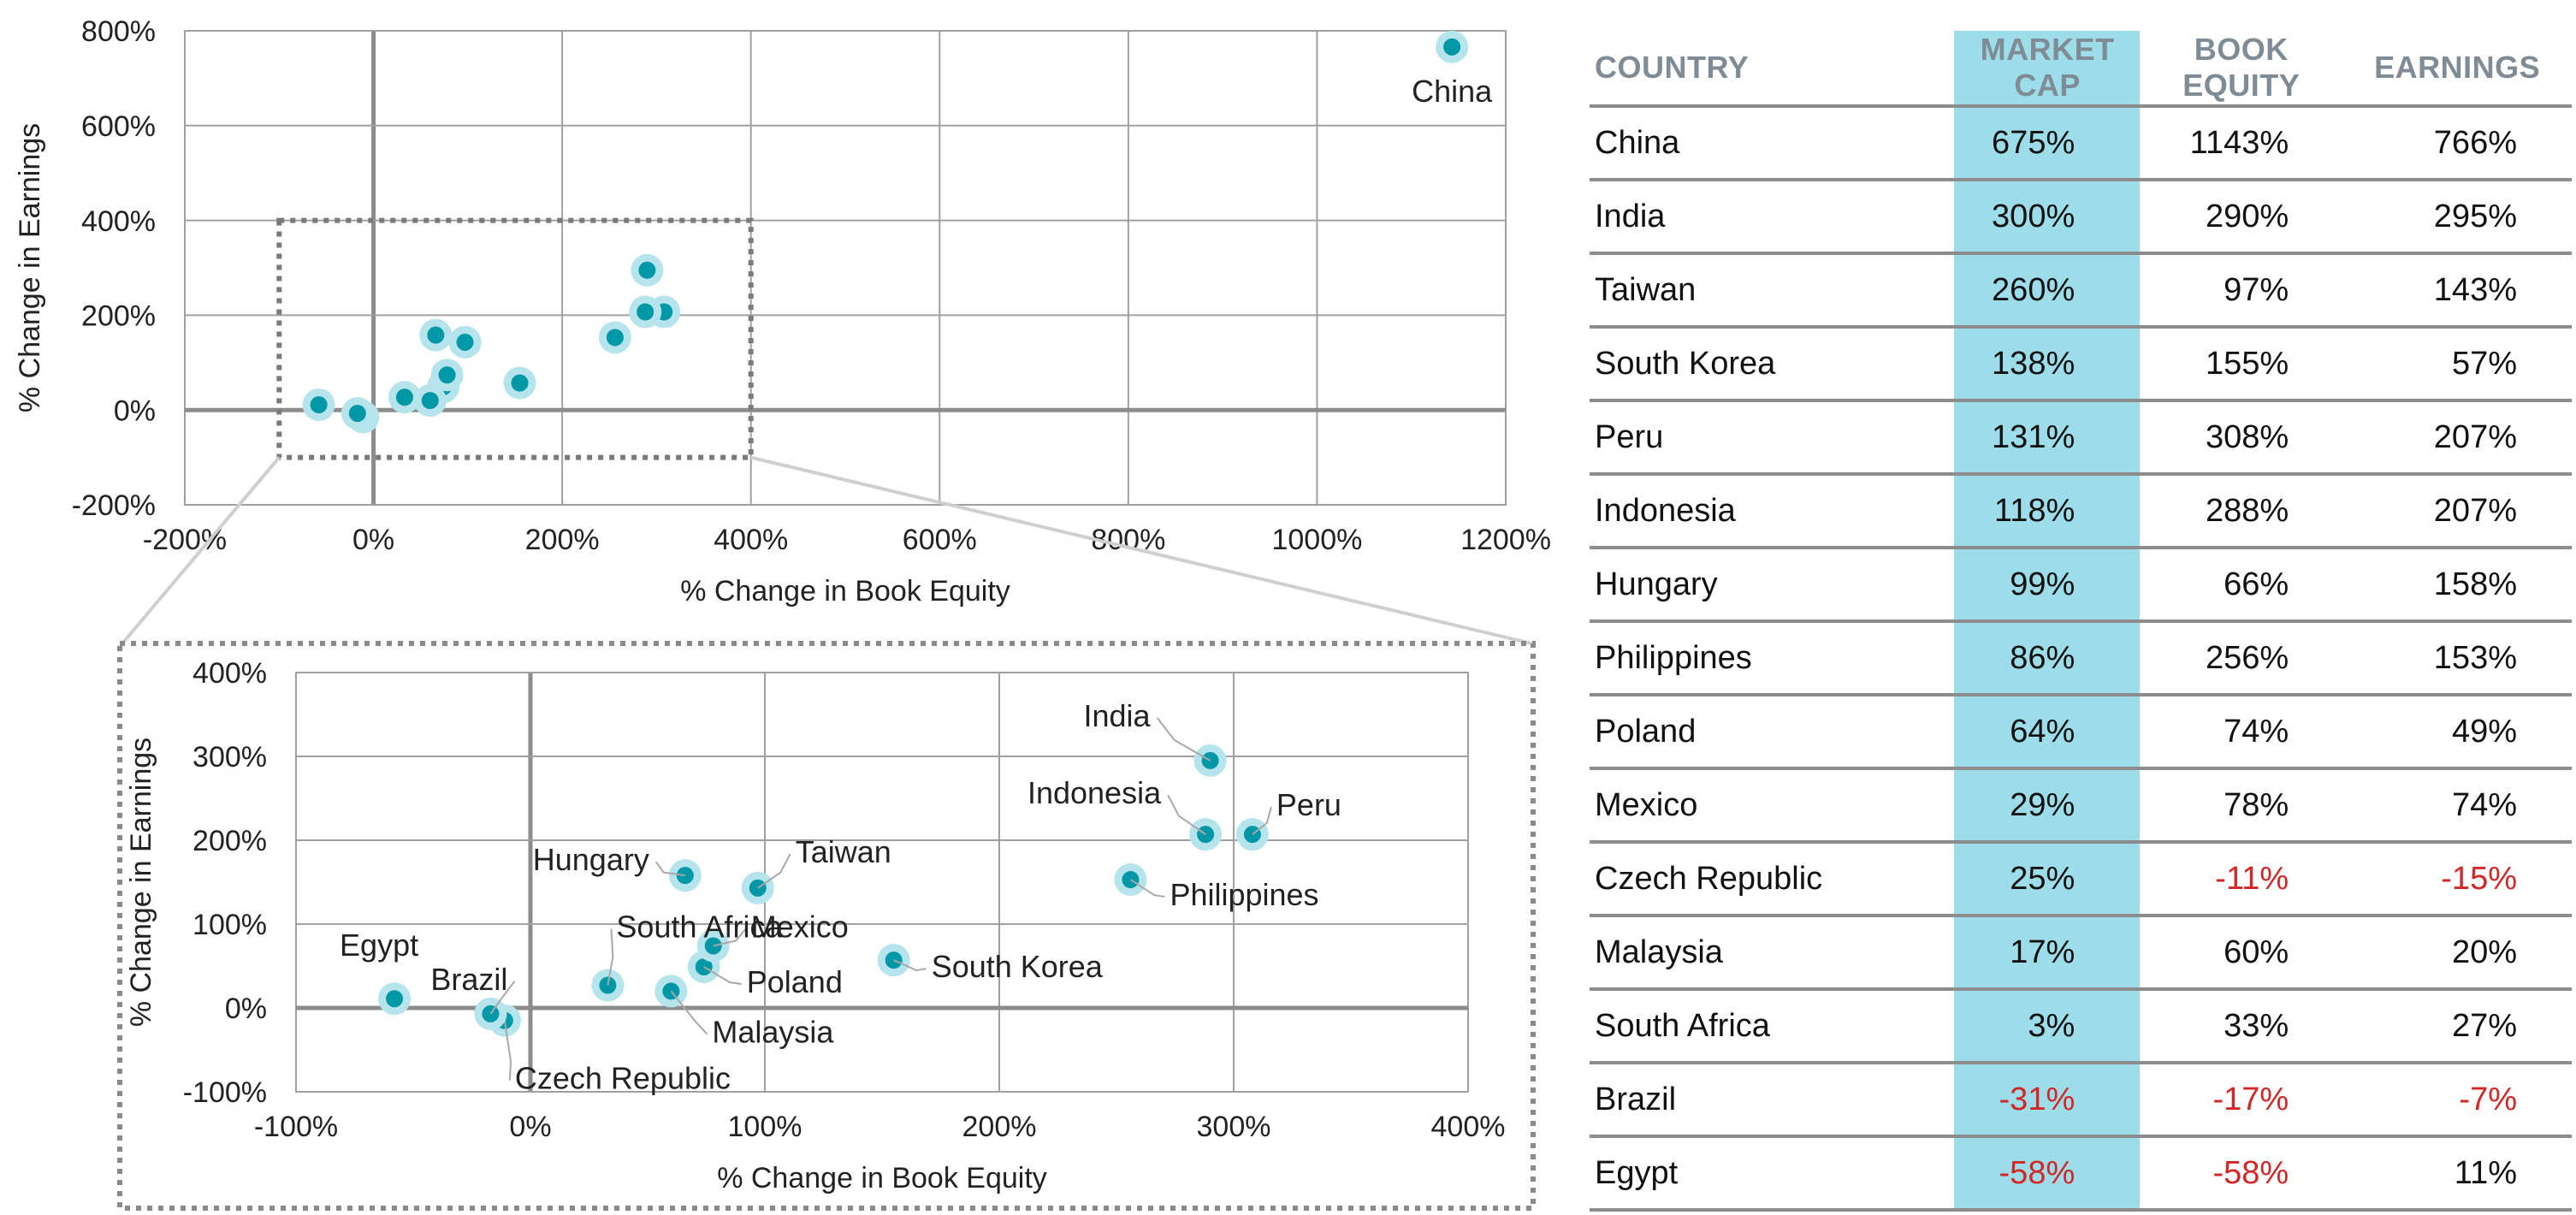 The image size is (2576, 1215). Describe the element at coordinates (2457, 364) in the screenshot. I see `earnings-cell: 57%` at that location.